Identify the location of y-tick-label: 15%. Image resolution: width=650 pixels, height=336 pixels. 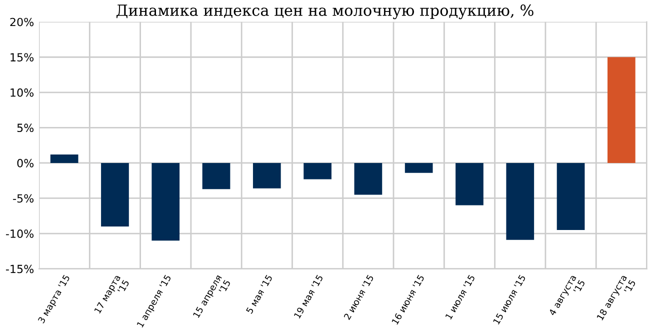
(22, 57).